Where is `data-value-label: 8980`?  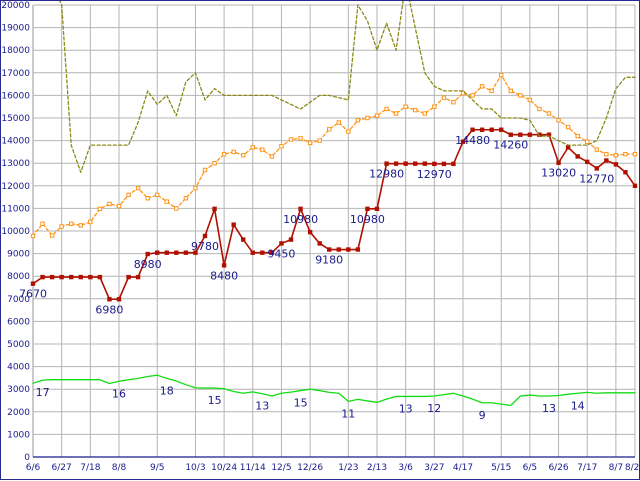 data-value-label: 8980 is located at coordinates (148, 264).